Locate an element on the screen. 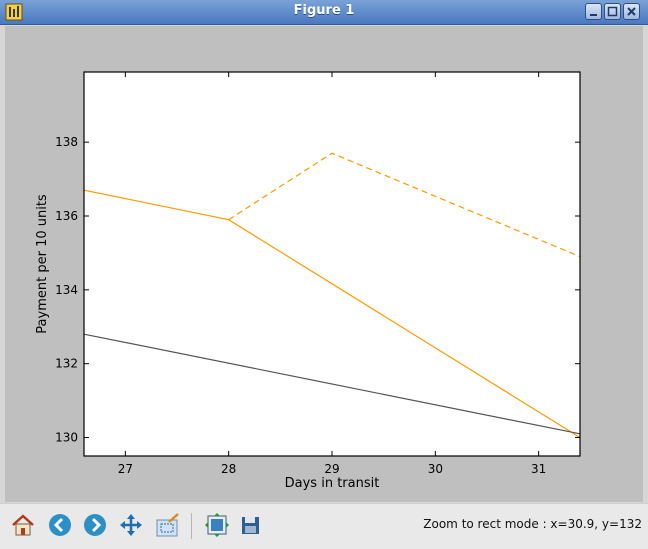 The image size is (648, 549). home-icon is located at coordinates (23, 525).